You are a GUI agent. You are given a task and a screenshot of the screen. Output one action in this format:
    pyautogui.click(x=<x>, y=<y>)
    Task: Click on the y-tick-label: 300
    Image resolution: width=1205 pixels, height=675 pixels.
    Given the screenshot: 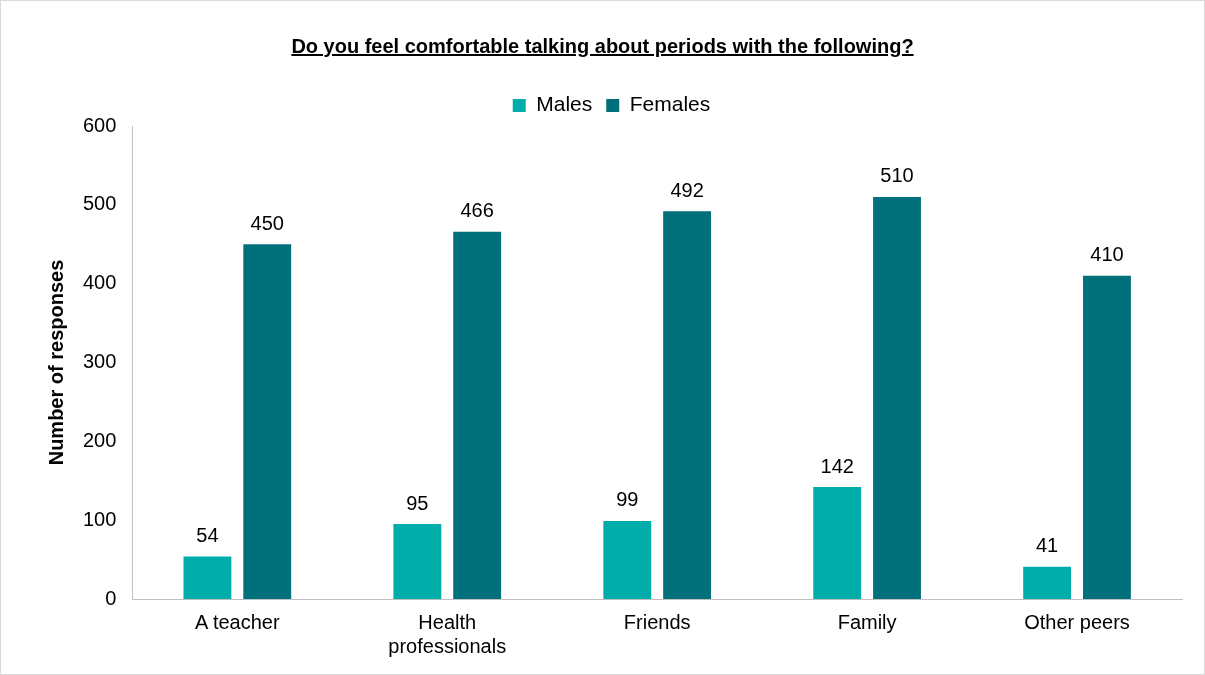 What is the action you would take?
    pyautogui.click(x=99, y=361)
    